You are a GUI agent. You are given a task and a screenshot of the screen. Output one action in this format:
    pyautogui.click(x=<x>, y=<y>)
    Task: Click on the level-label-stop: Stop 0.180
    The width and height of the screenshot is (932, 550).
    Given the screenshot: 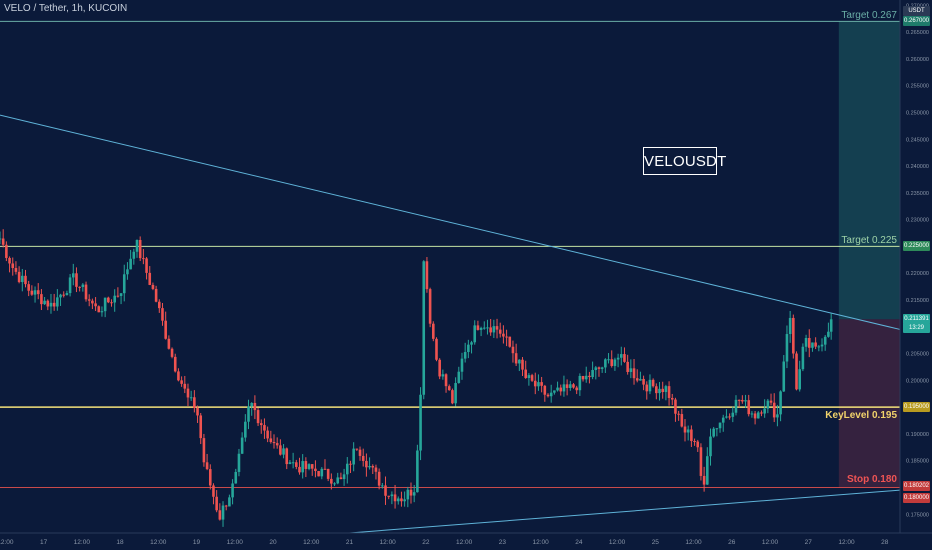 What is the action you would take?
    pyautogui.click(x=871, y=480)
    